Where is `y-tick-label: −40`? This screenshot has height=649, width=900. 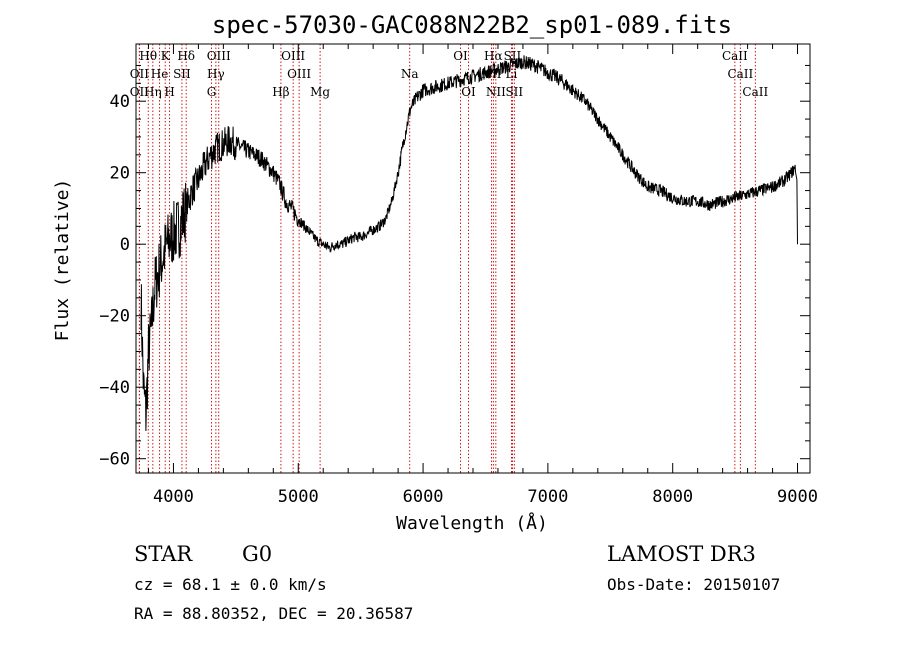
y-tick-label: −40 is located at coordinates (114, 388).